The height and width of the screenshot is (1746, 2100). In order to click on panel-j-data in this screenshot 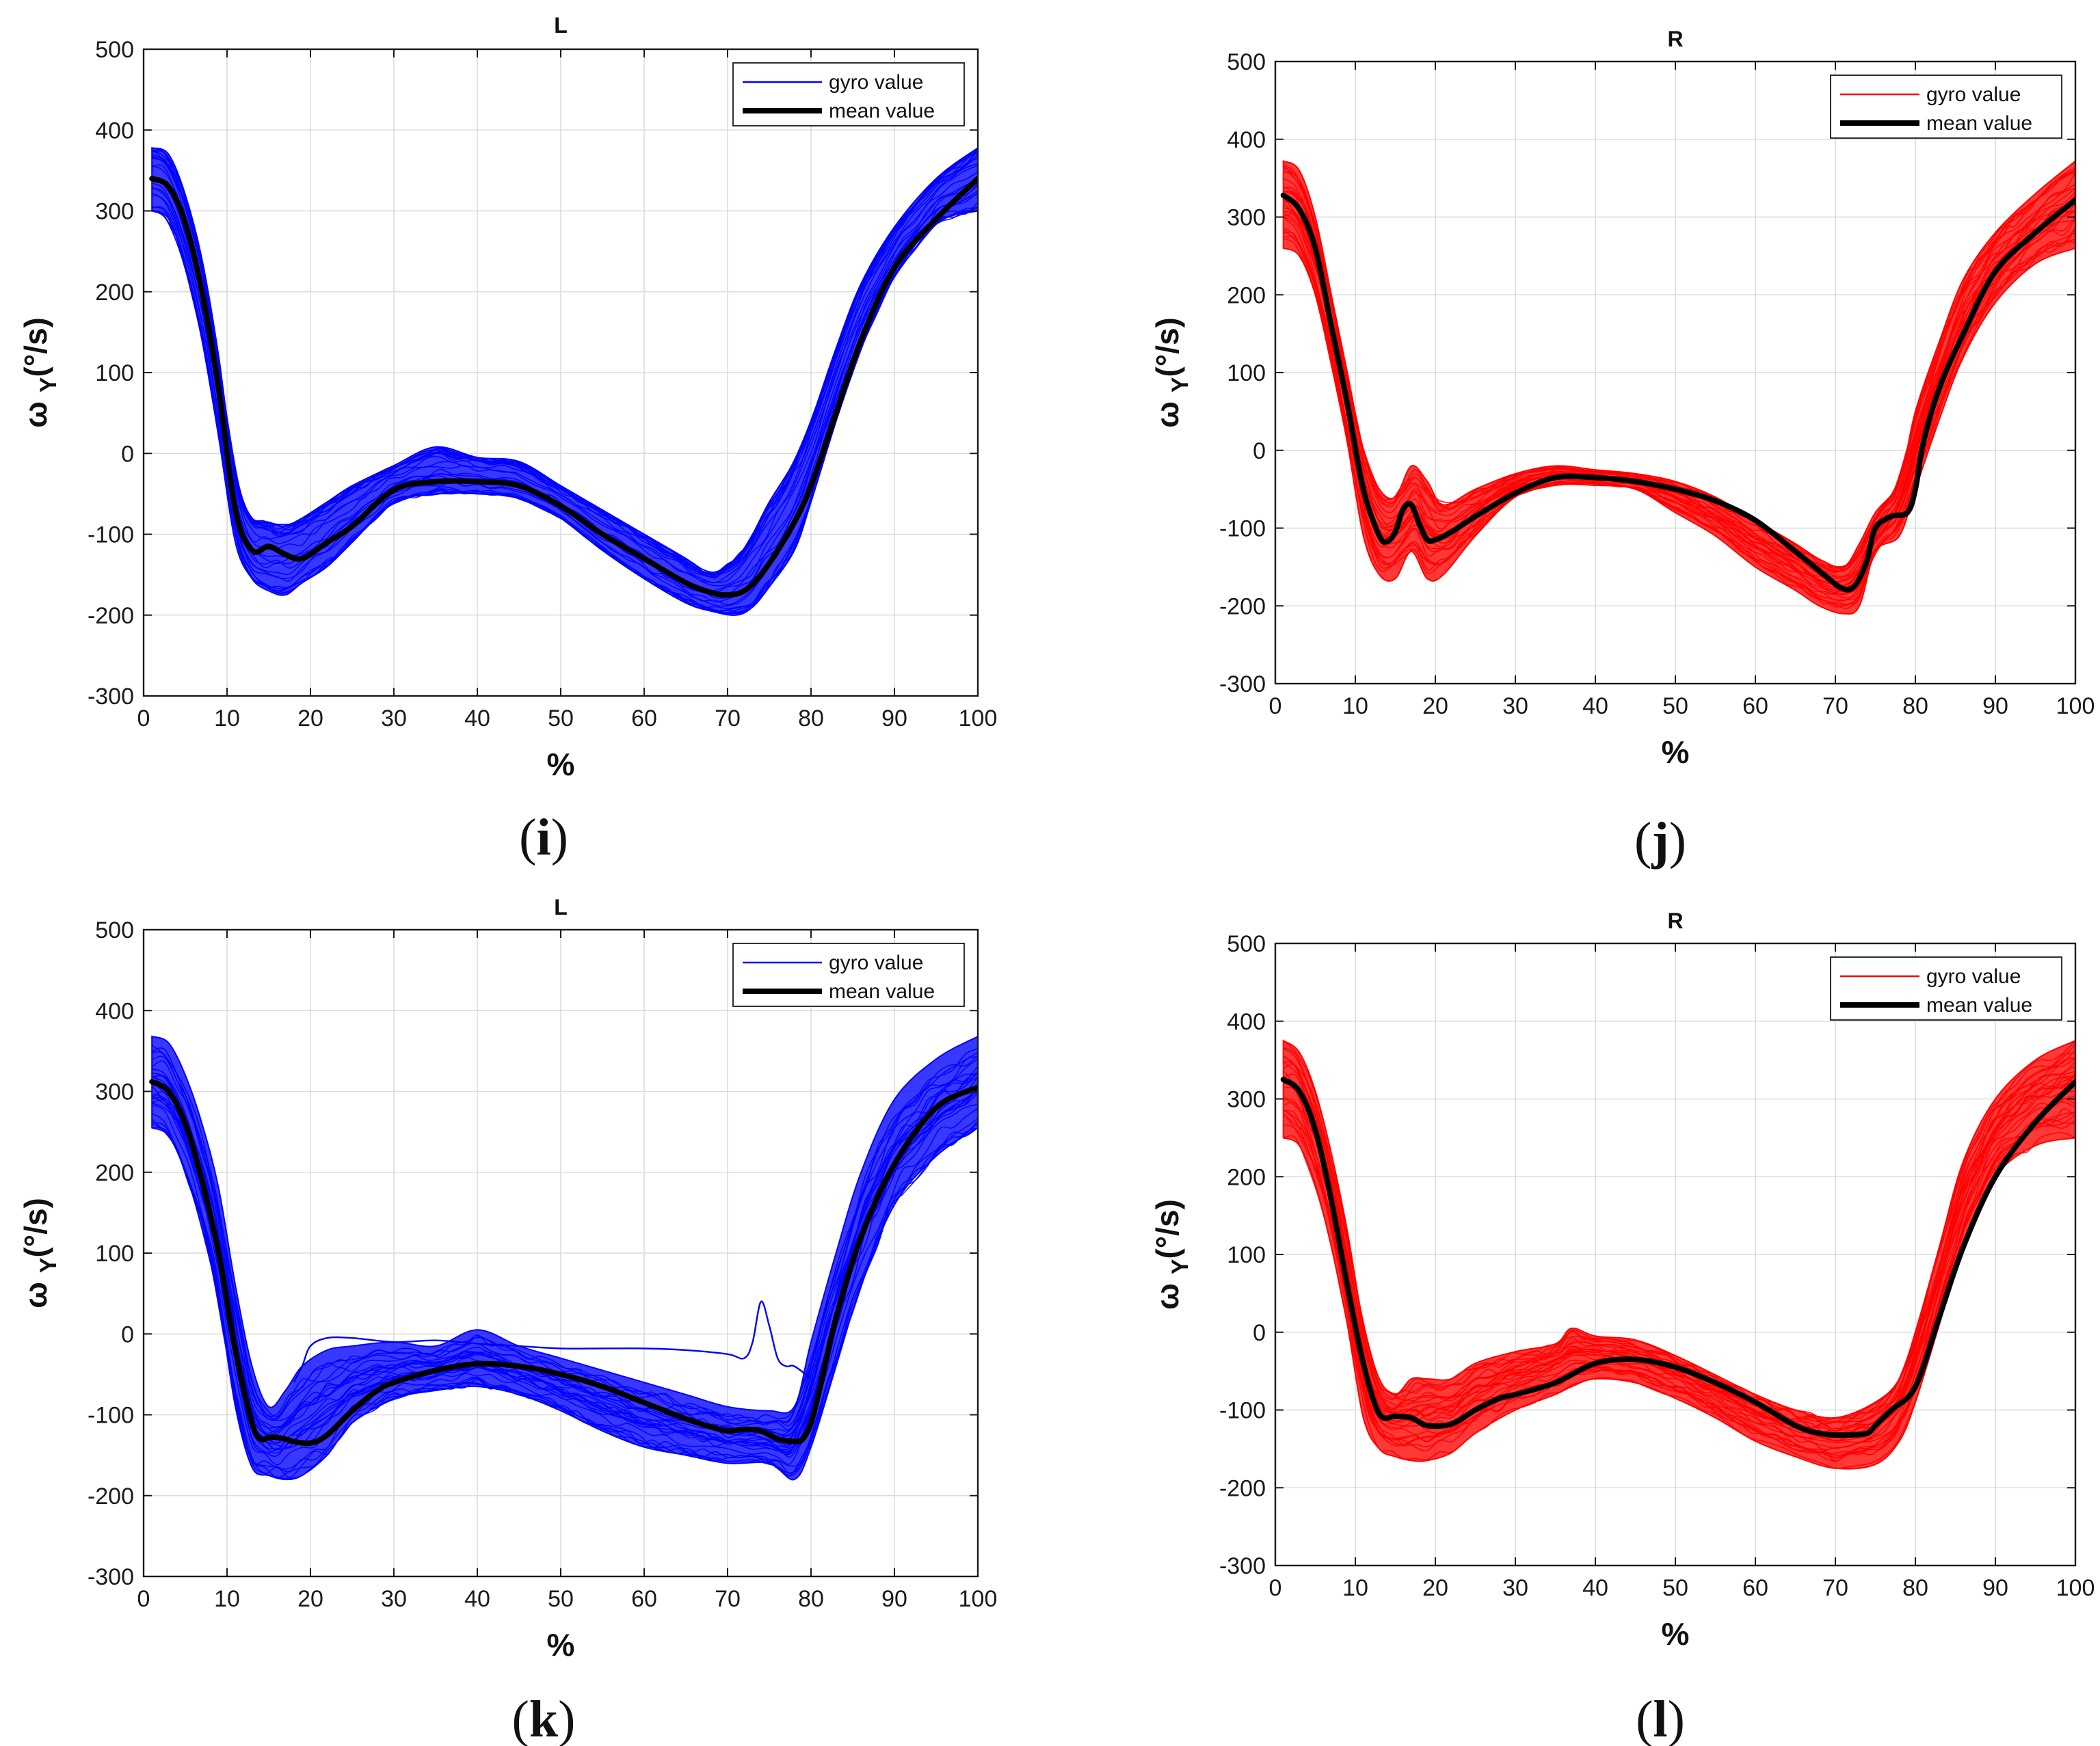, I will do `click(1677, 387)`.